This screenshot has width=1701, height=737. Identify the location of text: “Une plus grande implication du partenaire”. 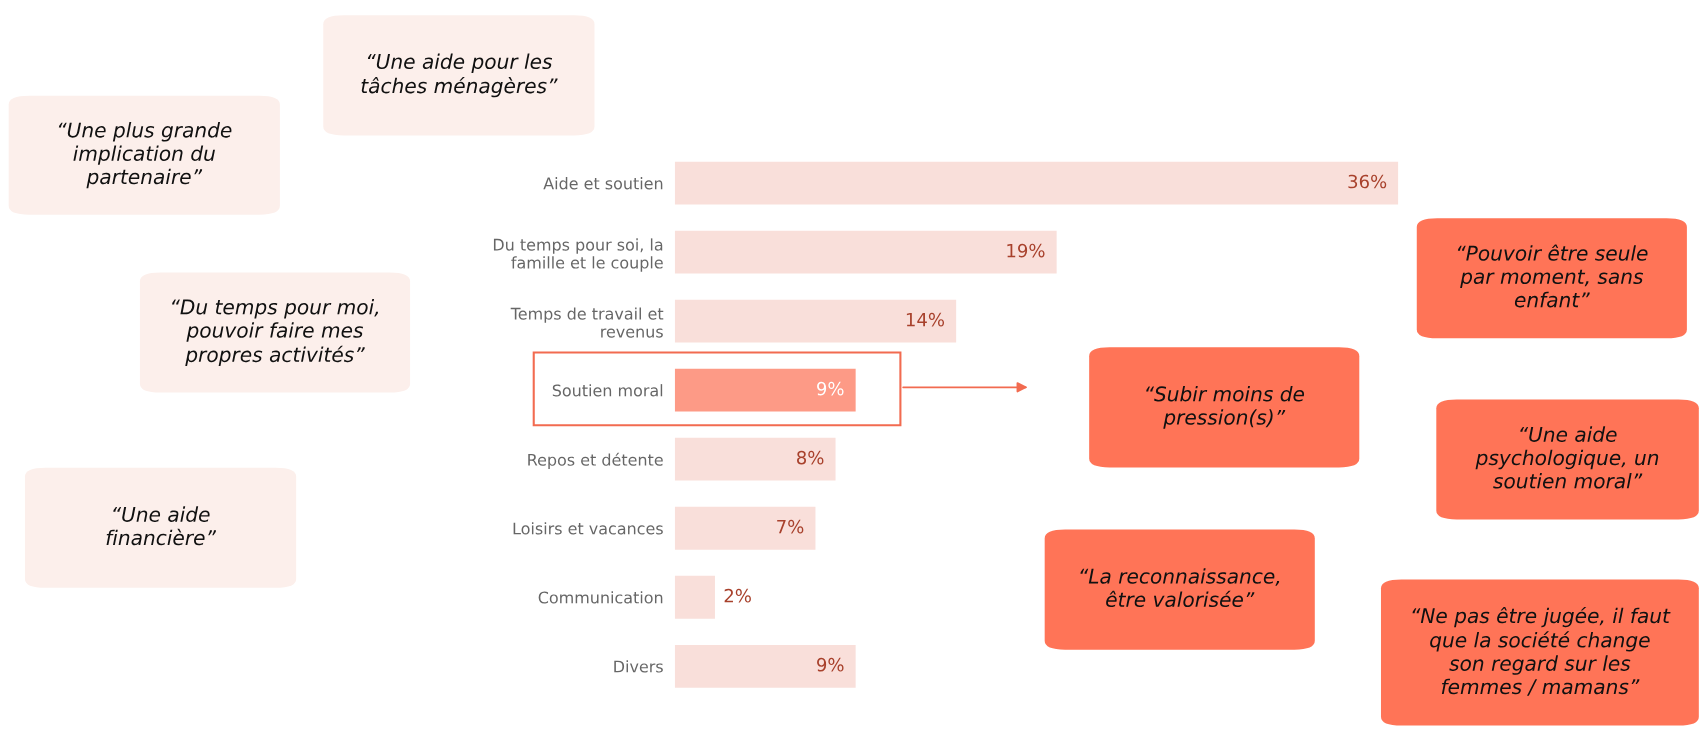
(145, 155).